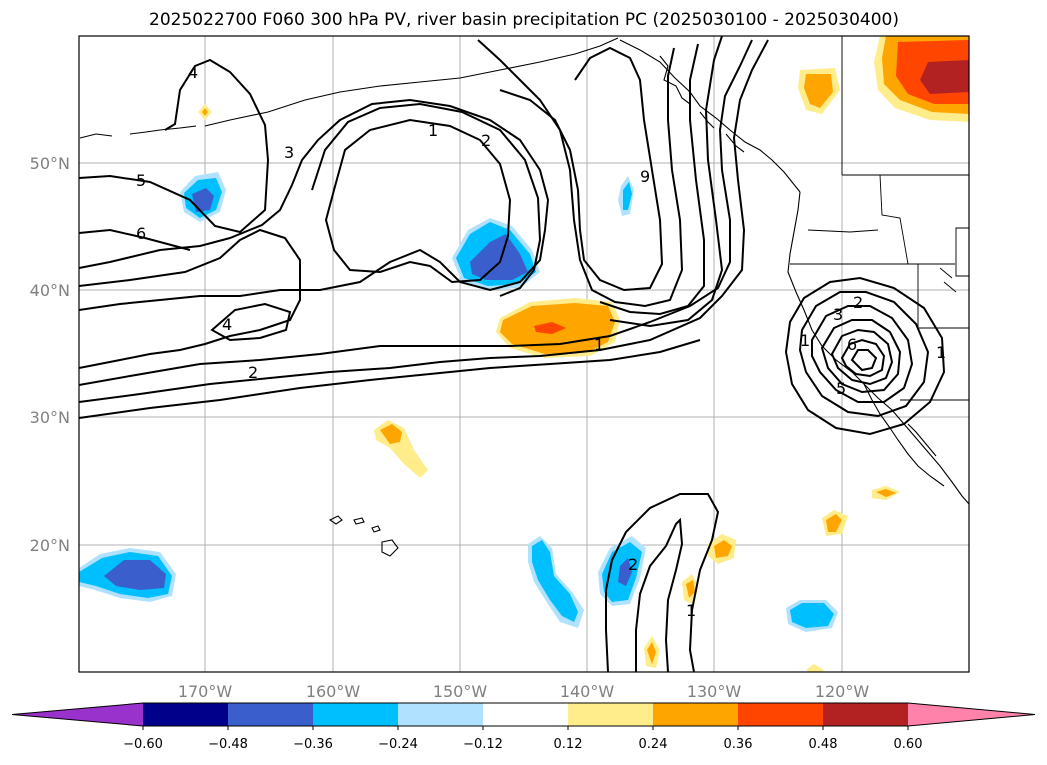  Describe the element at coordinates (842, 691) in the screenshot. I see `lon-tick-label: 120°W` at that location.